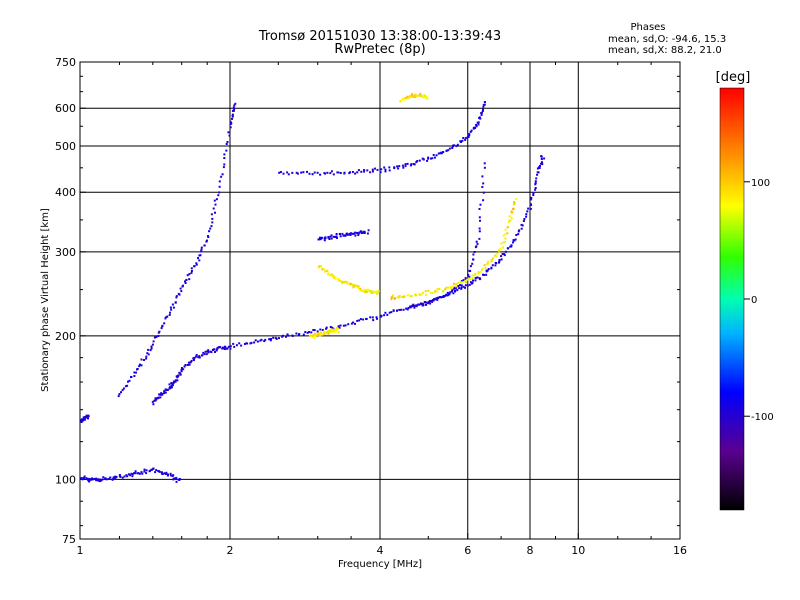 This screenshot has width=800, height=600. Describe the element at coordinates (578, 550) in the screenshot. I see `x-tick-label: 10` at that location.